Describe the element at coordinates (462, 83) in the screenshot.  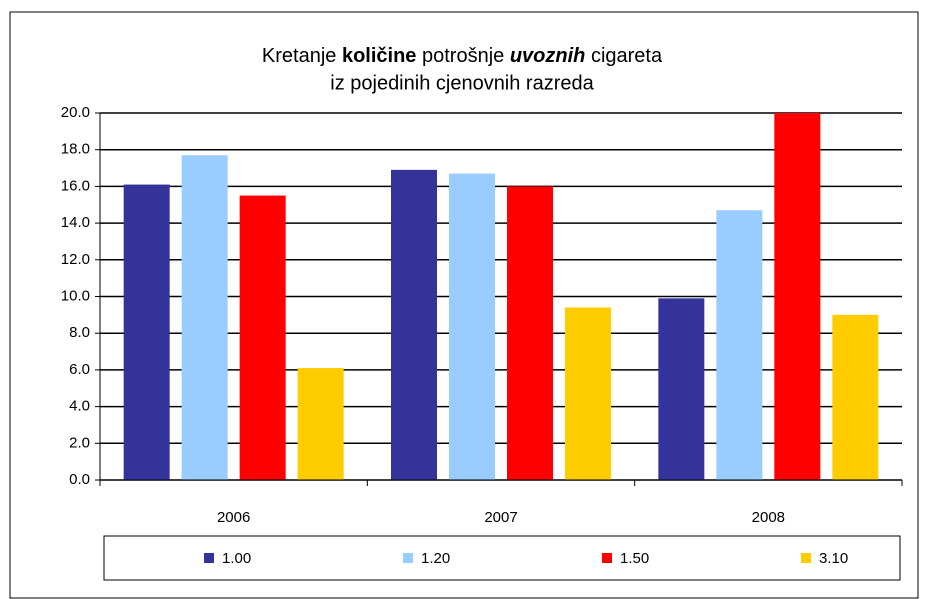
I see `chart-subtitle: iz pojedinih cjenovnih razreda` at that location.